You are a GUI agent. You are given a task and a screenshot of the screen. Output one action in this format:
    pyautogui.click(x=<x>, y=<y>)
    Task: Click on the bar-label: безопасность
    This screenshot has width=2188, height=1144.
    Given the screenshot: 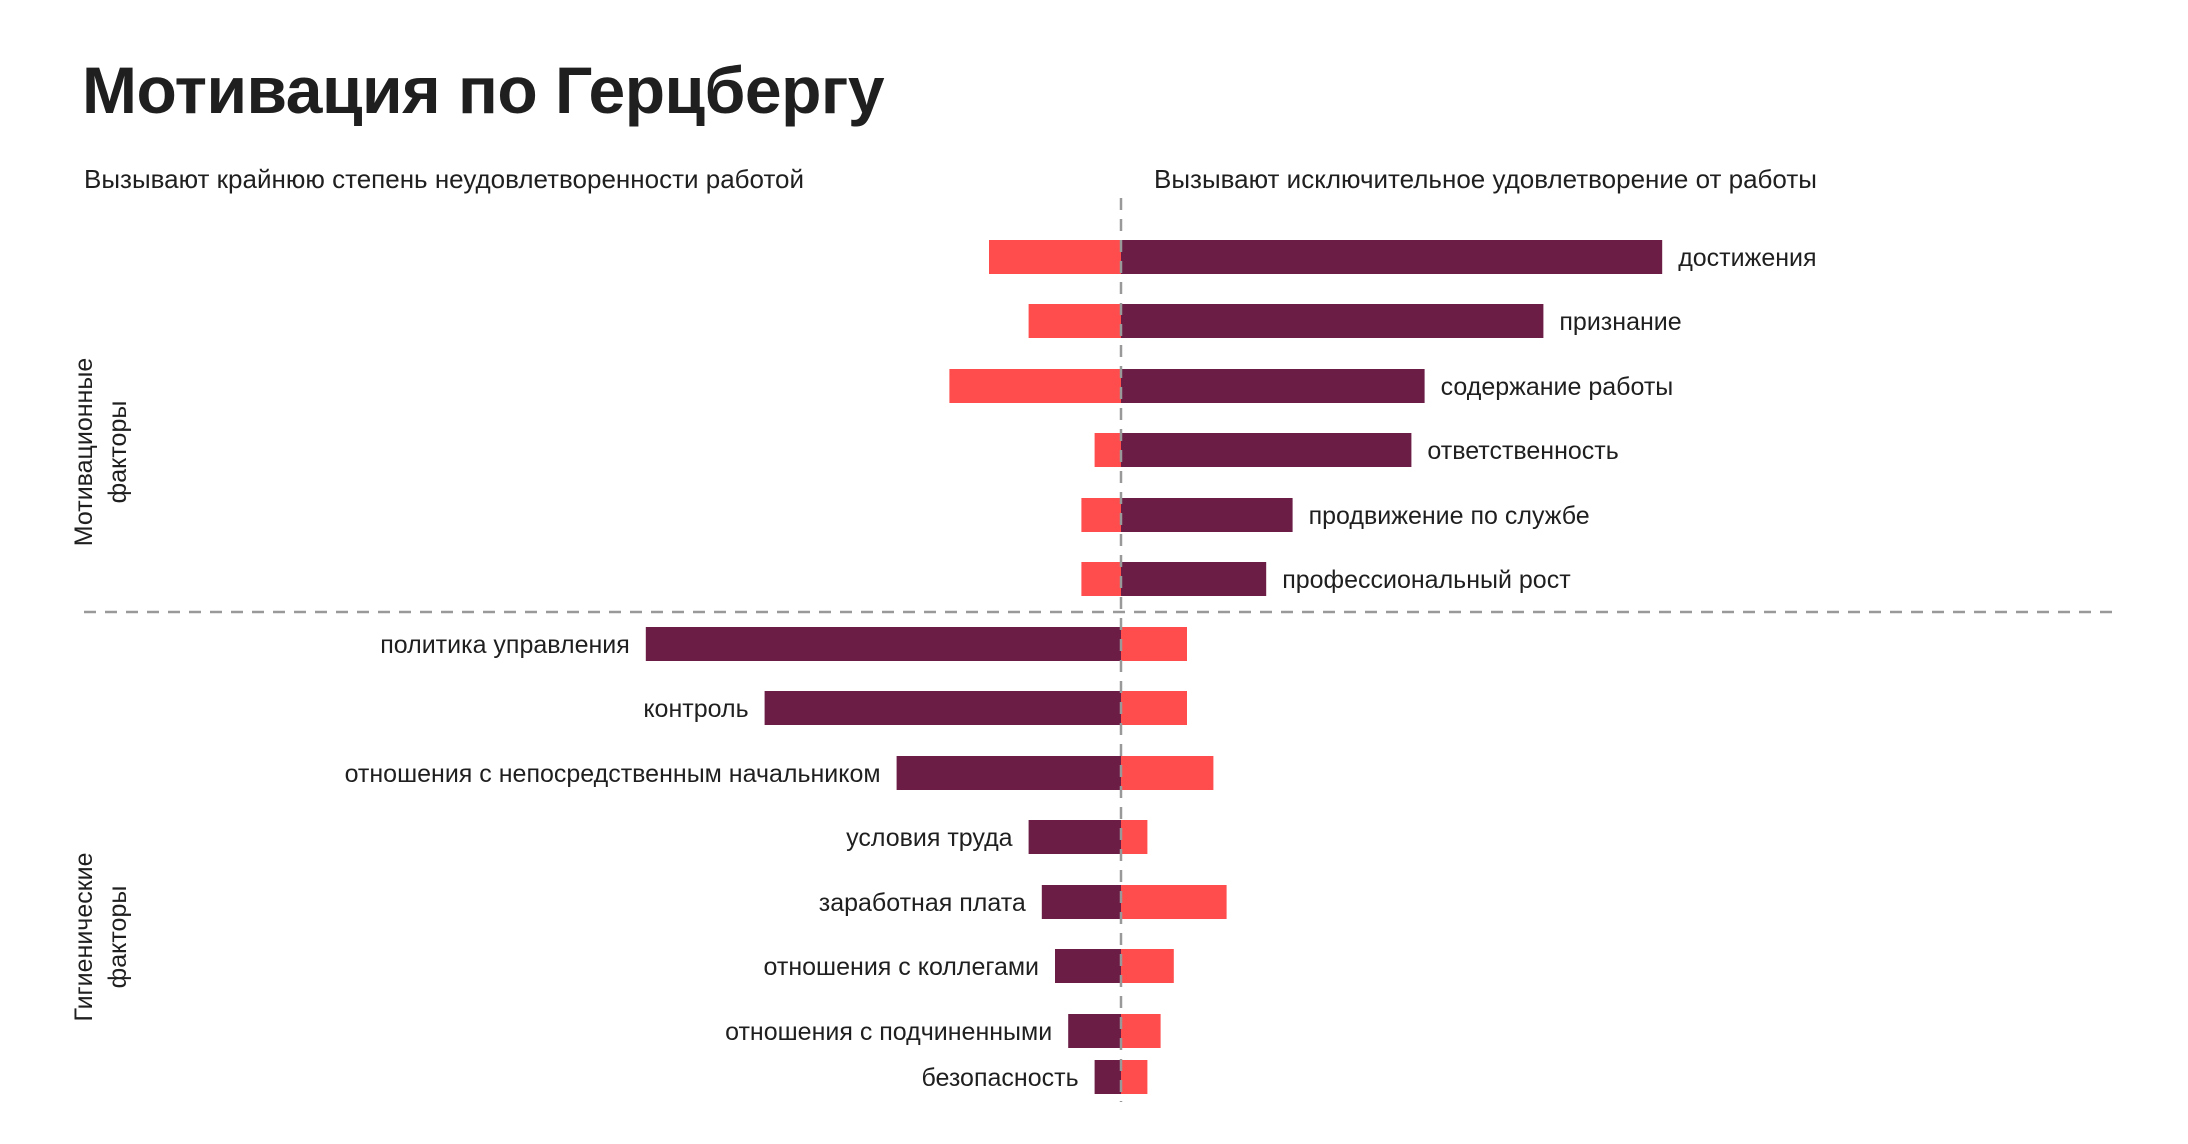 What is the action you would take?
    pyautogui.click(x=999, y=1078)
    